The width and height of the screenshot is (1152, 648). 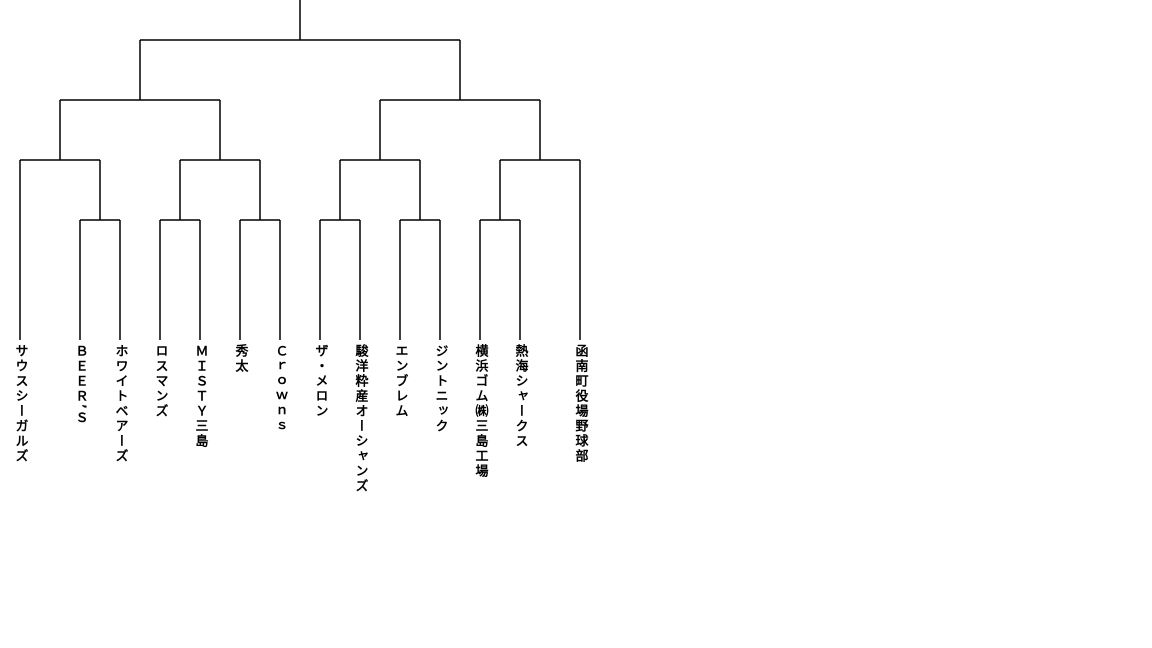 What do you see at coordinates (361, 418) in the screenshot?
I see `team-name: 駿洋粋産オーシャンズ` at bounding box center [361, 418].